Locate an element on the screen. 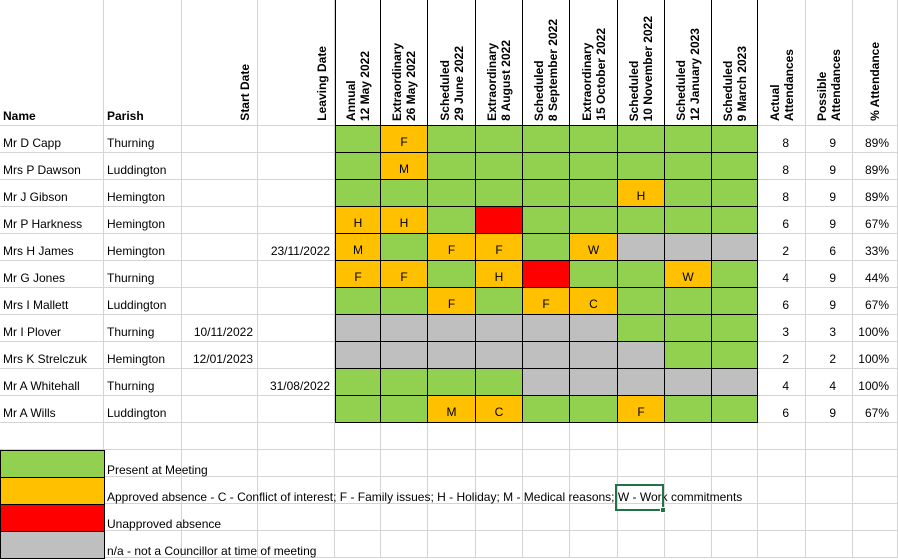  name-cell: Mrs I Mallett is located at coordinates (52, 301).